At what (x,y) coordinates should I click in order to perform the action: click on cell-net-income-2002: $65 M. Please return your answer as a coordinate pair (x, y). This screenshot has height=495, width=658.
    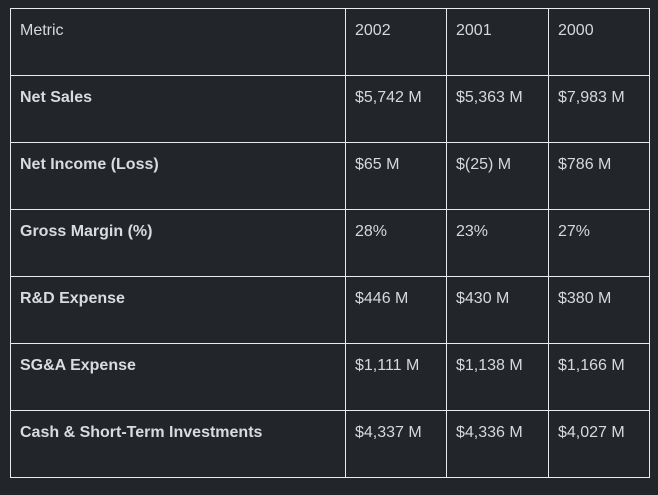
    Looking at the image, I should click on (396, 176).